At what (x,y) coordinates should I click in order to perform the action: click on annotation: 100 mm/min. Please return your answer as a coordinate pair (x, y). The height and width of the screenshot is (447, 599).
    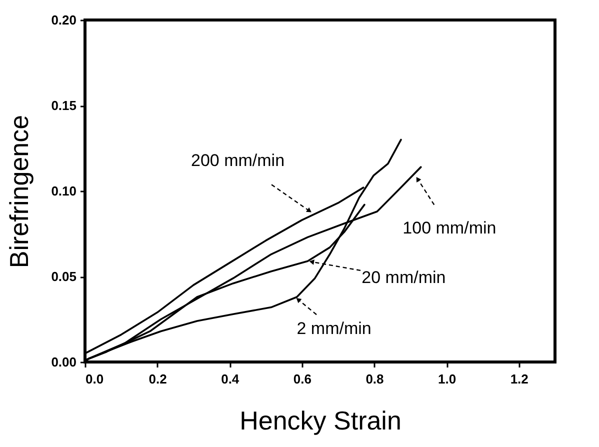
    Looking at the image, I should click on (449, 228).